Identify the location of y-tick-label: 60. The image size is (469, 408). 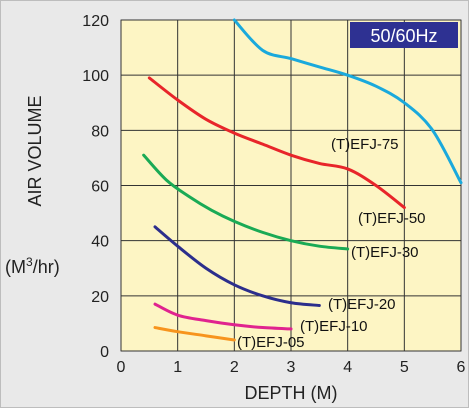
(100, 187).